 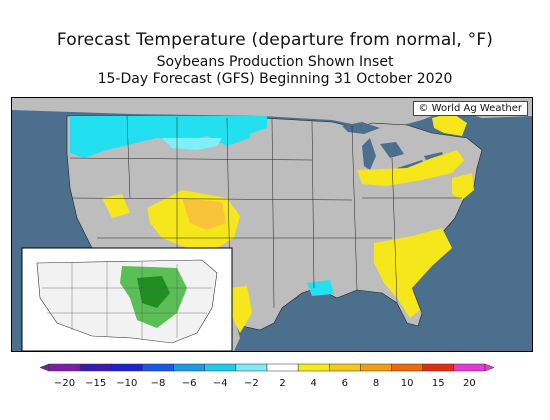 What do you see at coordinates (272, 113) in the screenshot?
I see `canada-land` at bounding box center [272, 113].